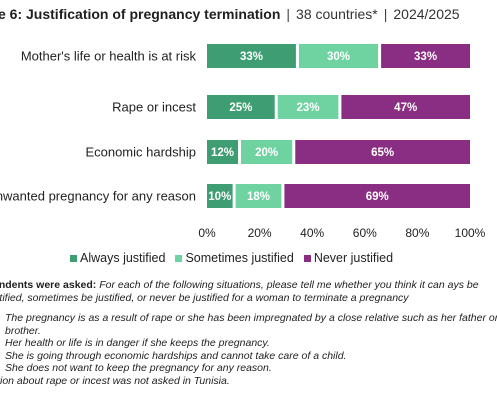  Describe the element at coordinates (140, 152) in the screenshot. I see `category-label-economic-hardship: Economic hardship` at that location.